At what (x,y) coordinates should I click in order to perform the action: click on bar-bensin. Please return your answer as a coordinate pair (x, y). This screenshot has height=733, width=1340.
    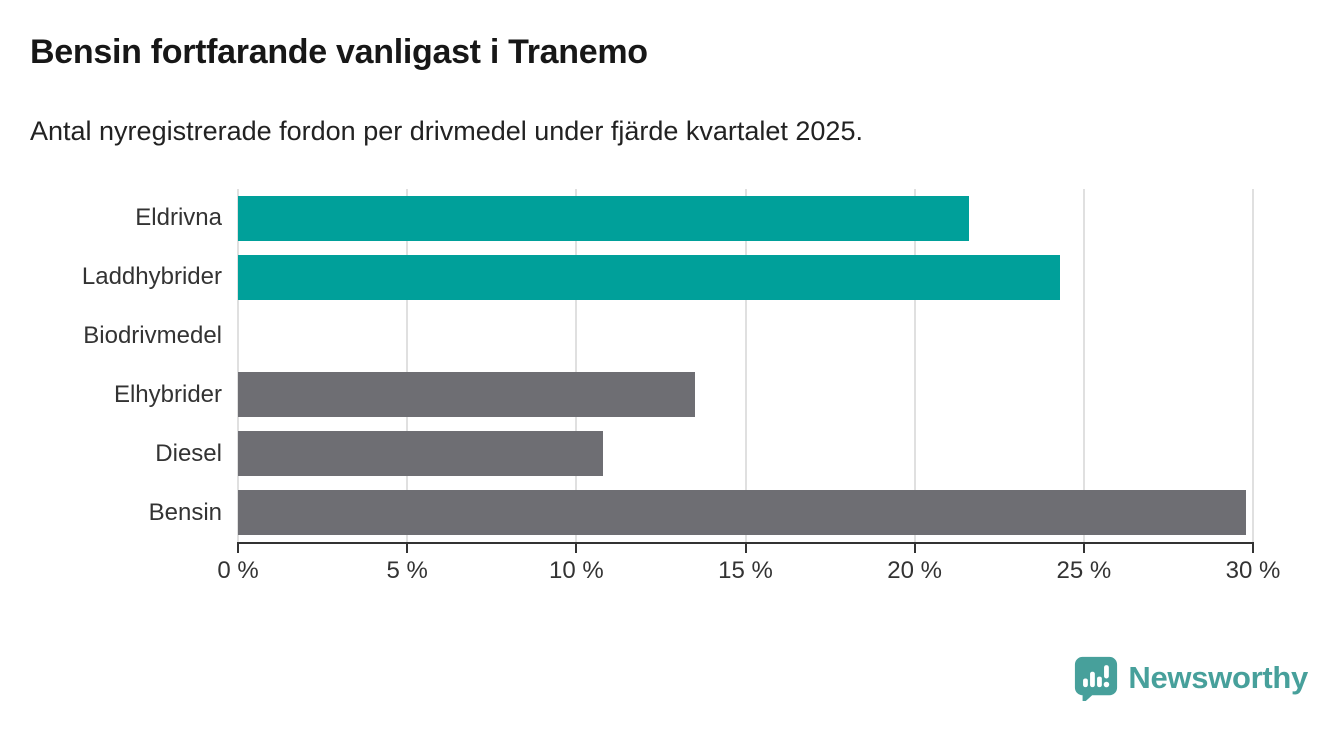
    Looking at the image, I should click on (742, 513).